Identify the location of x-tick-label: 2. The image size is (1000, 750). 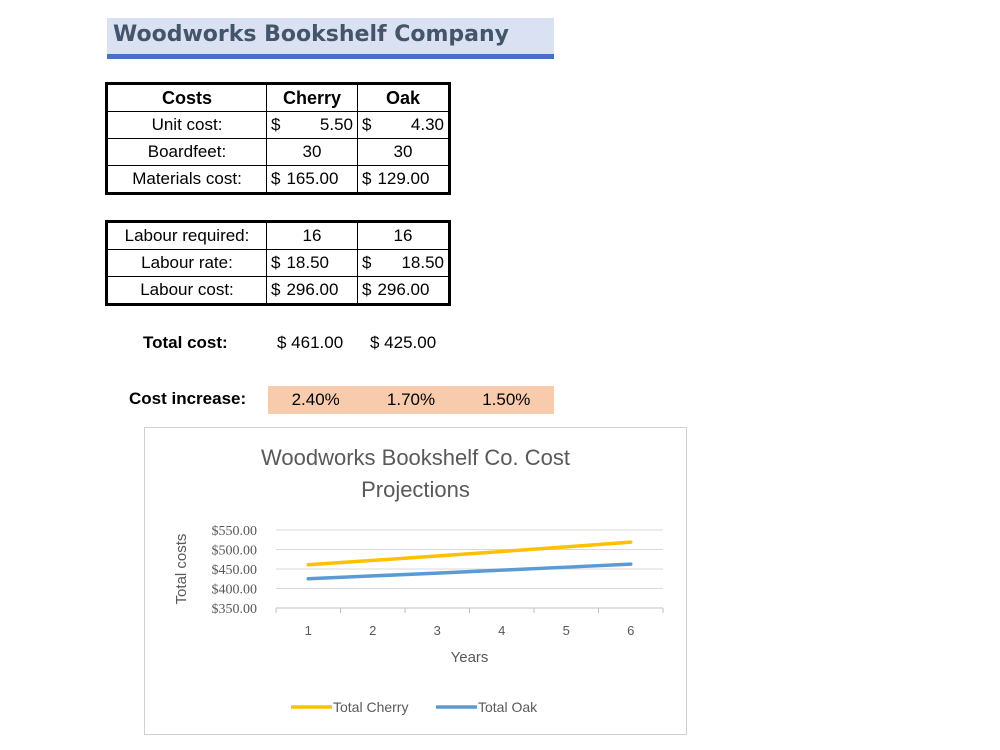
(372, 630).